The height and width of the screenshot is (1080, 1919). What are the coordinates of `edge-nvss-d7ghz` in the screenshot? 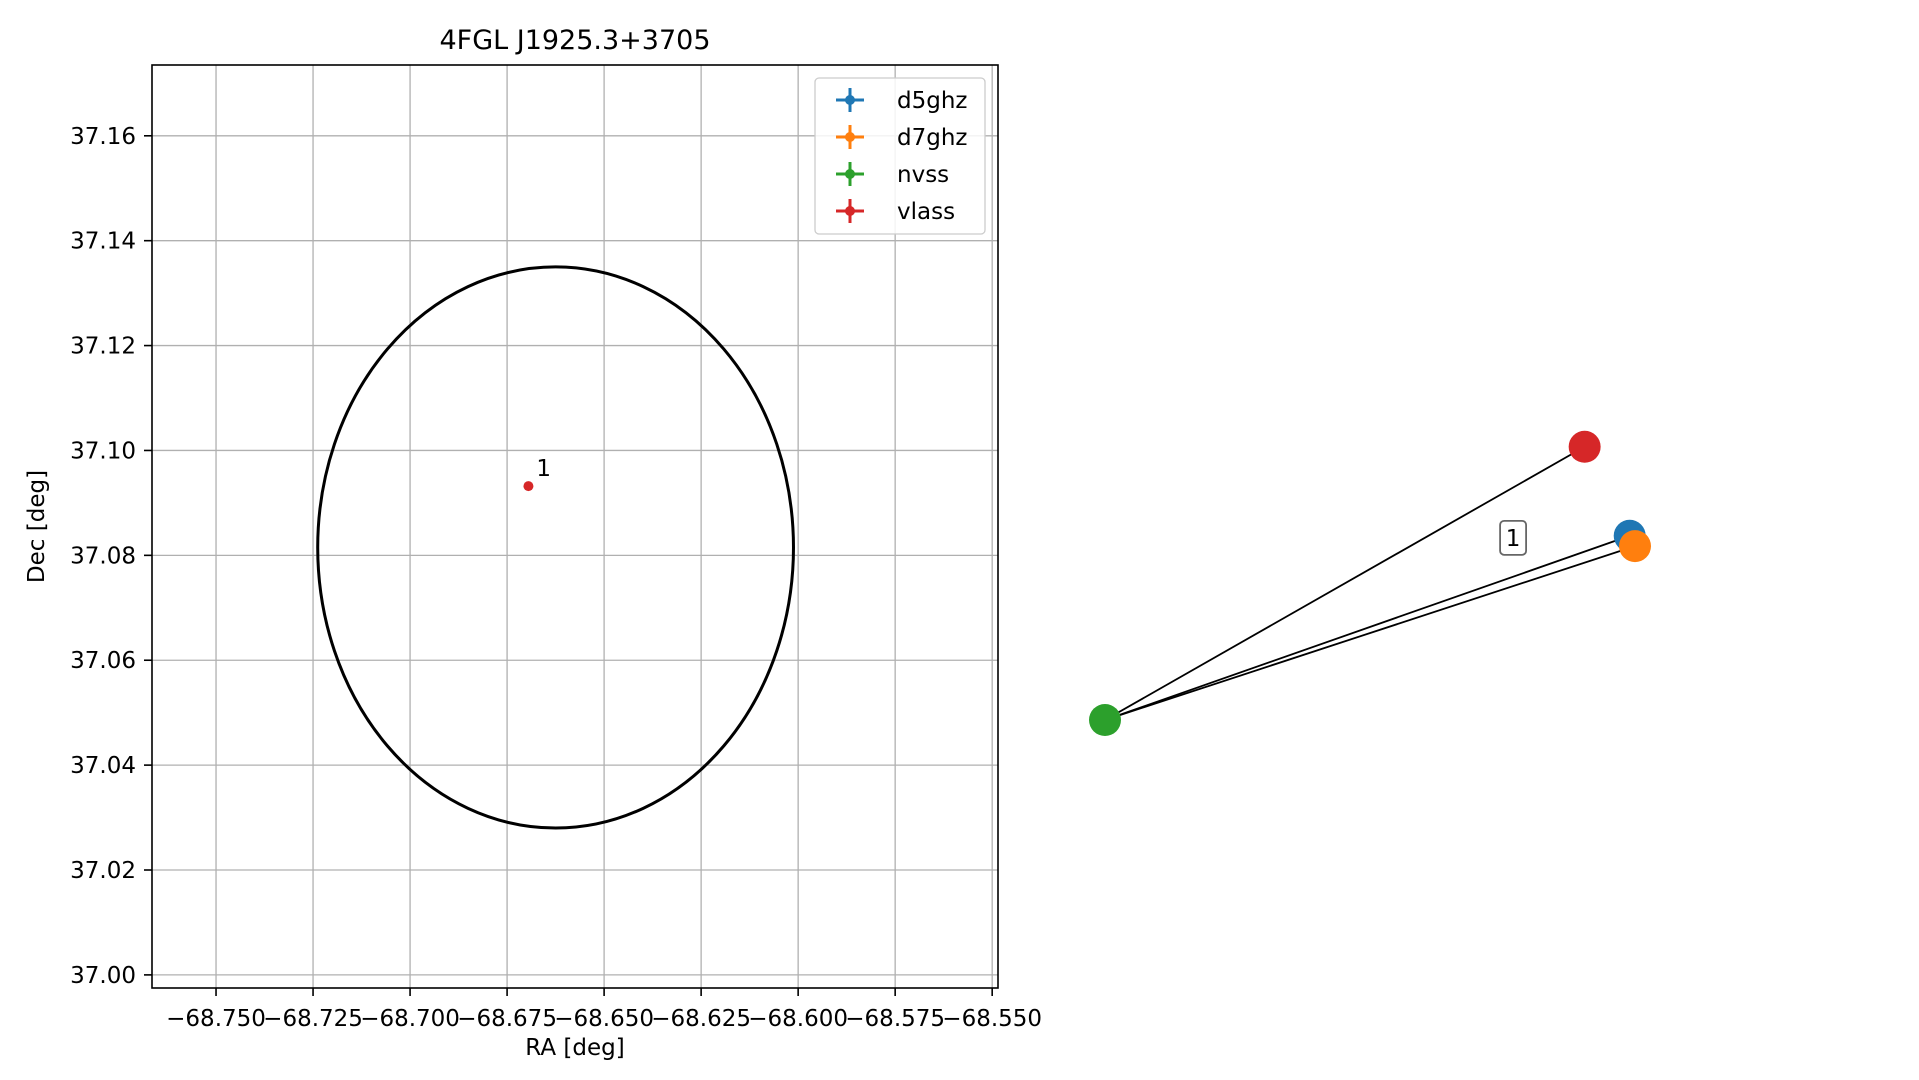 It's located at (1370, 633).